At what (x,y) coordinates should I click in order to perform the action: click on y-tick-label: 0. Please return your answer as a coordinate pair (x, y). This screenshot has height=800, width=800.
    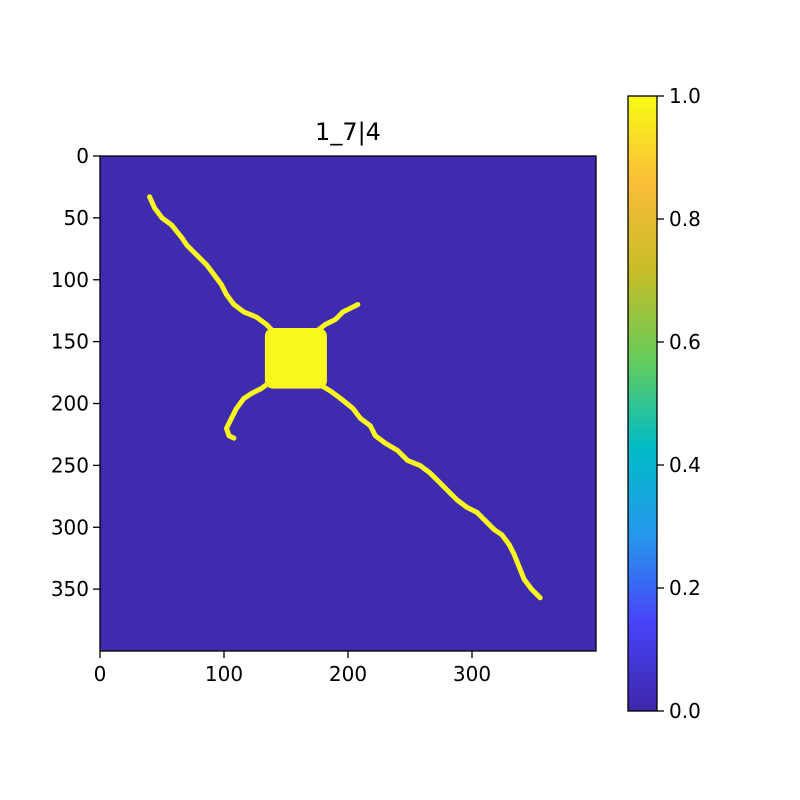
    Looking at the image, I should click on (82, 156).